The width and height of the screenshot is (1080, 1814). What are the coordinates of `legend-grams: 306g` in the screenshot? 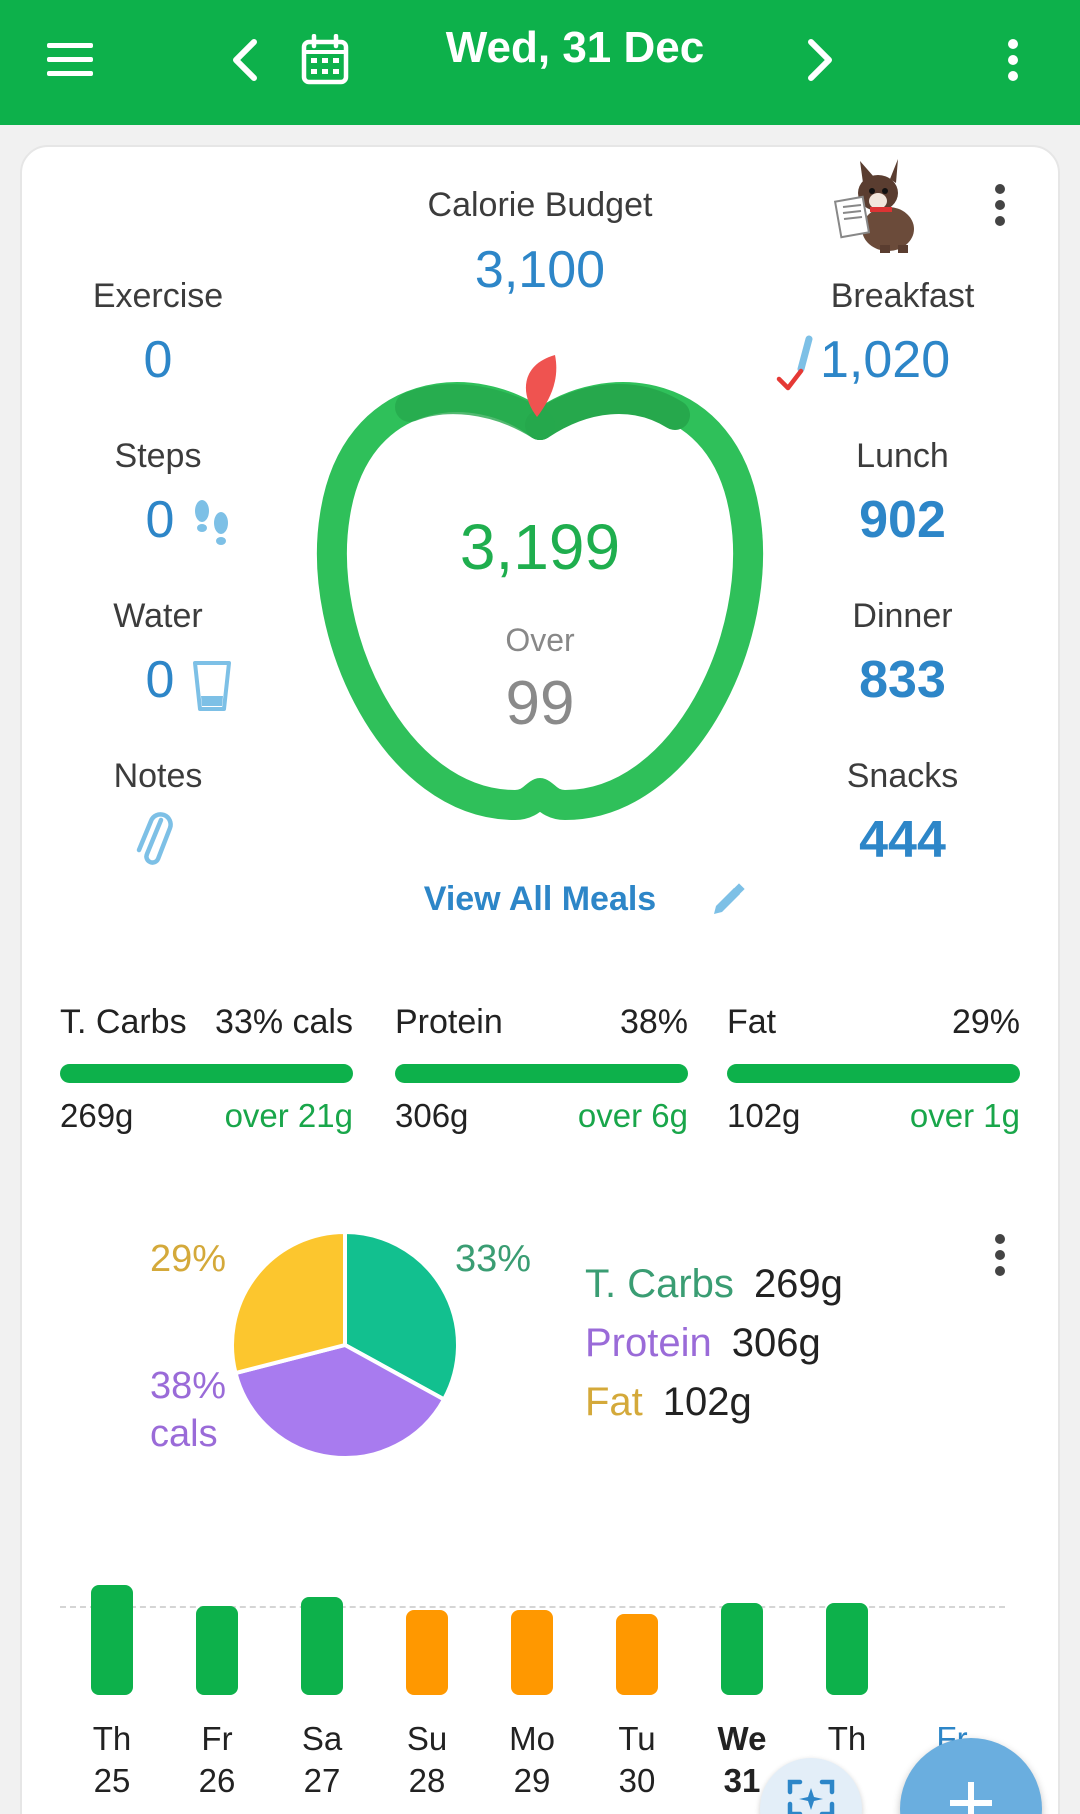 It's located at (776, 1343).